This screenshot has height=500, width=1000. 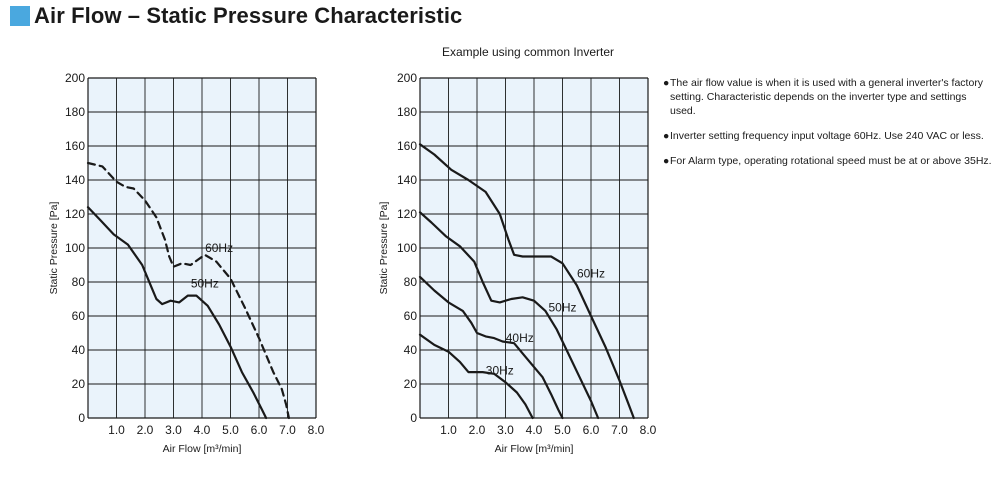 I want to click on series-label-30hz: 30Hz, so click(x=500, y=370).